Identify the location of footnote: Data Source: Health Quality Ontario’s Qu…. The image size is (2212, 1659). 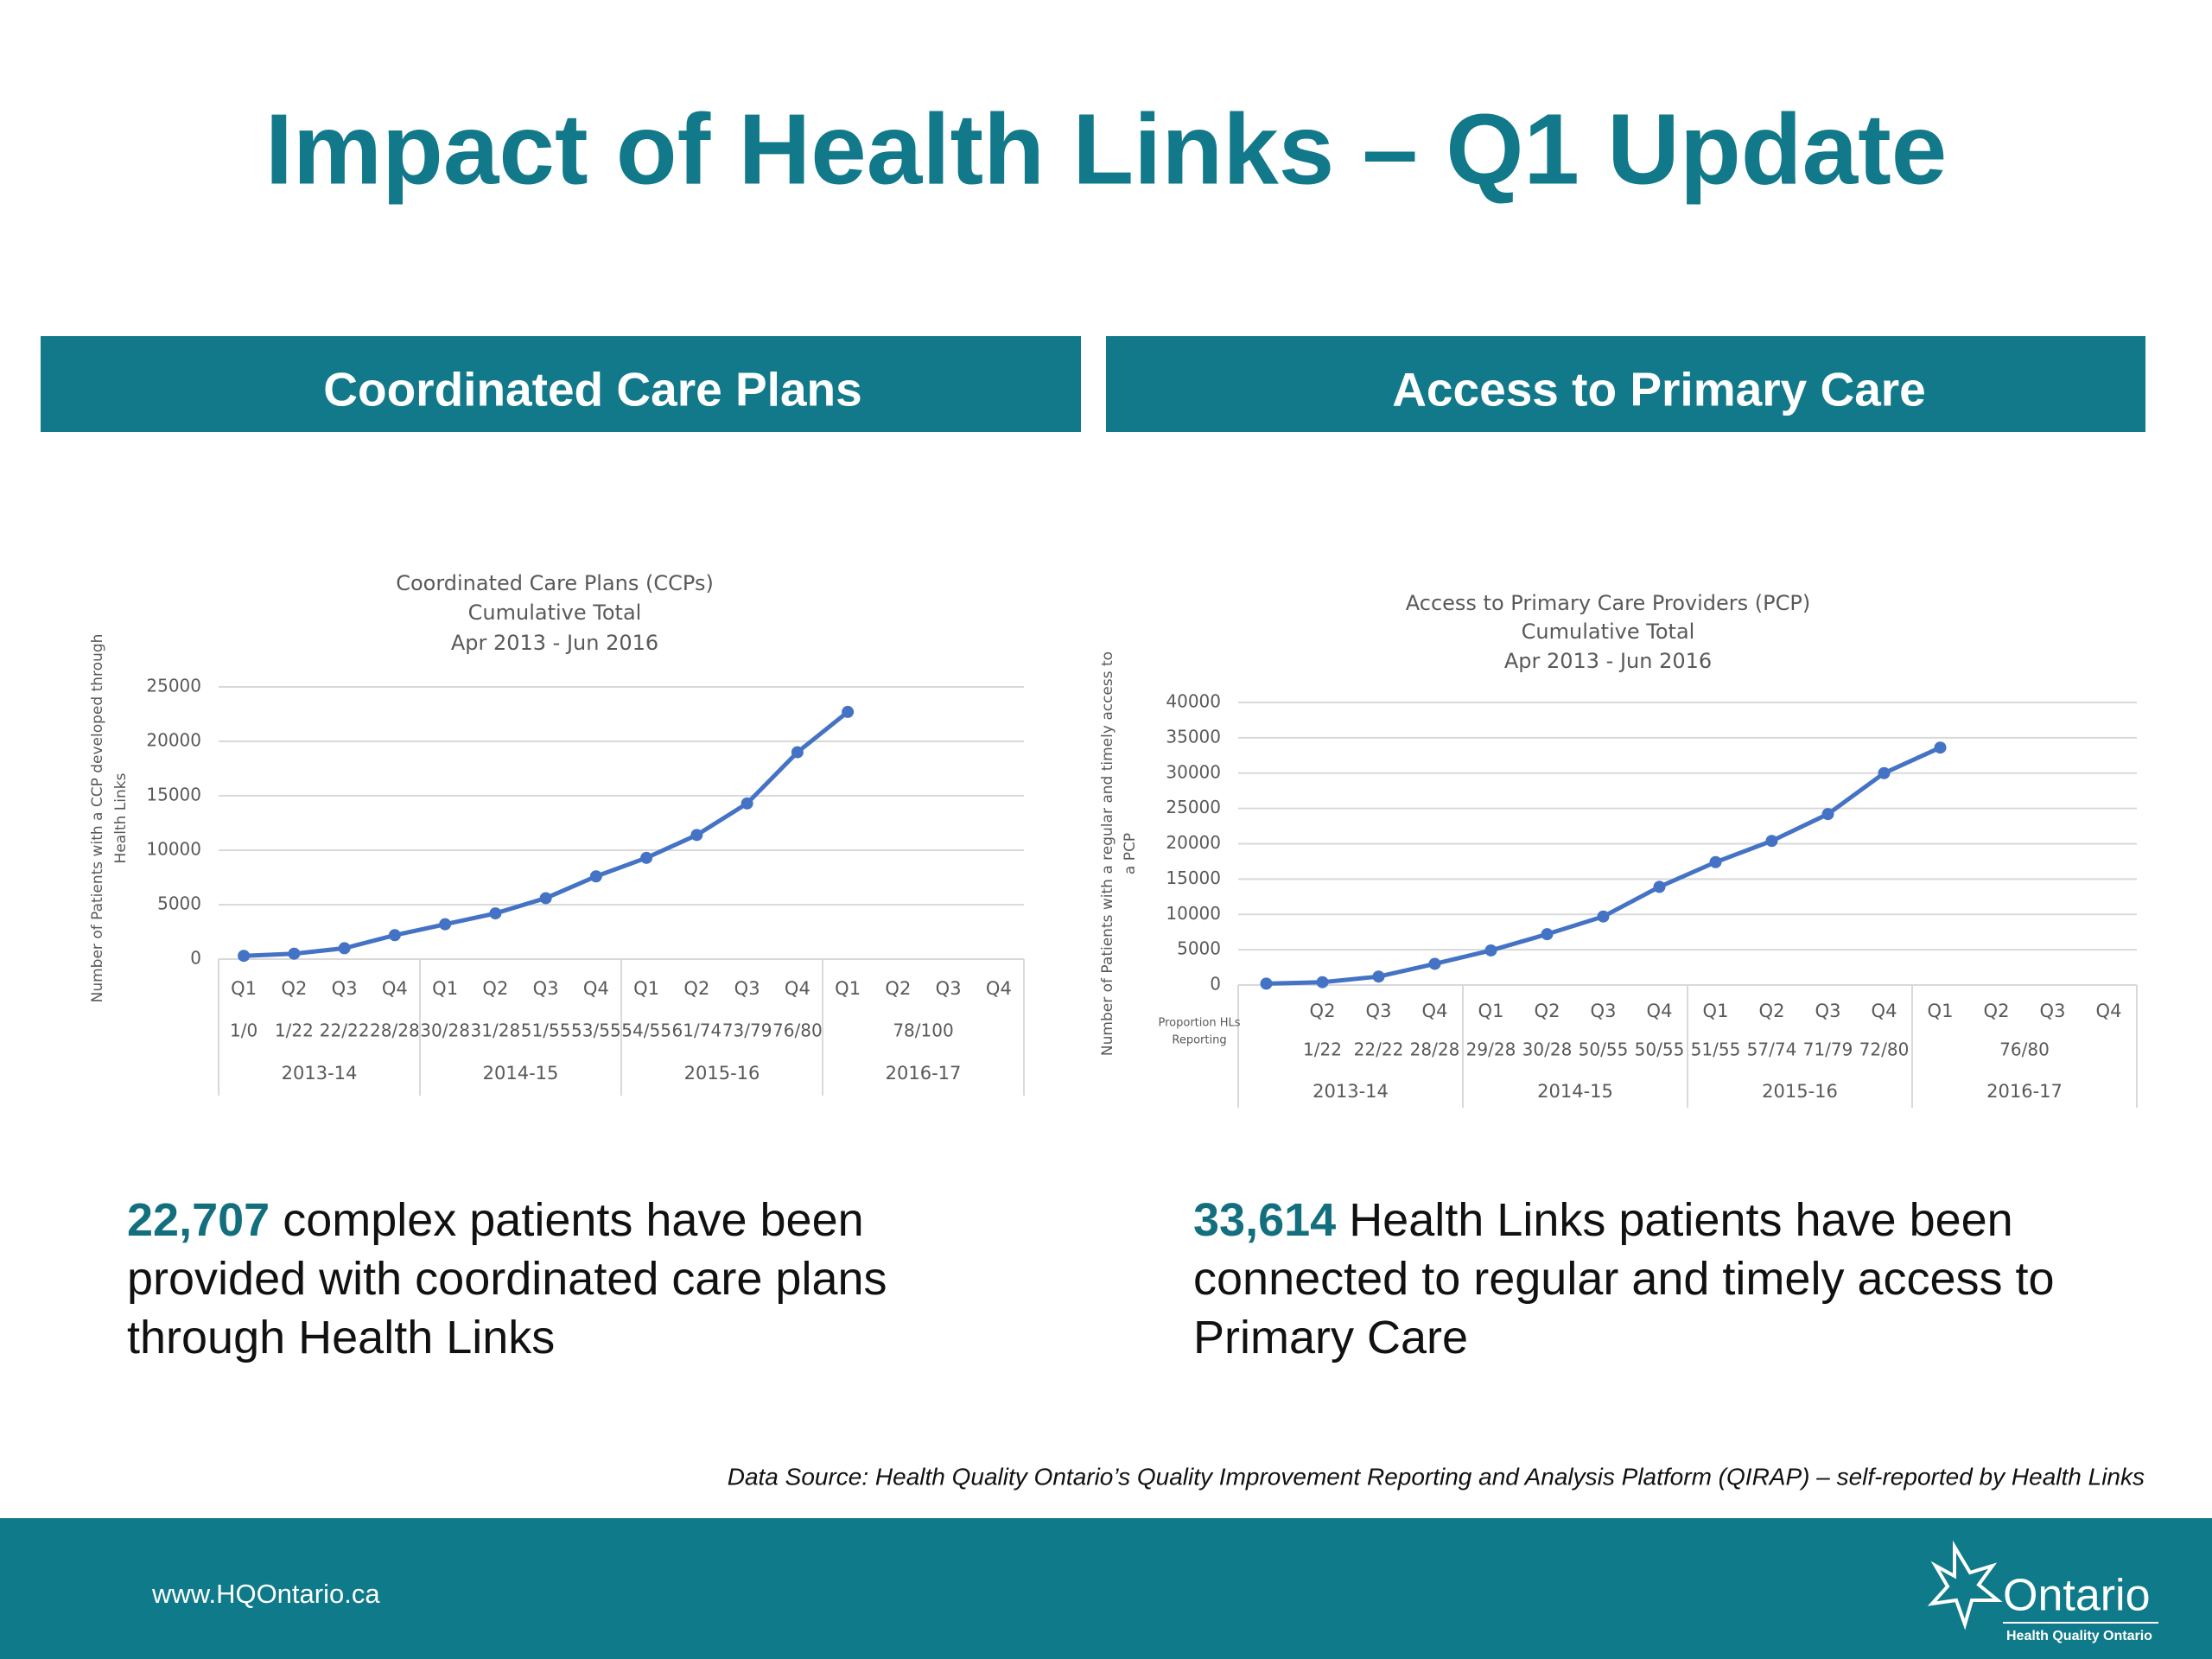
(1436, 1476).